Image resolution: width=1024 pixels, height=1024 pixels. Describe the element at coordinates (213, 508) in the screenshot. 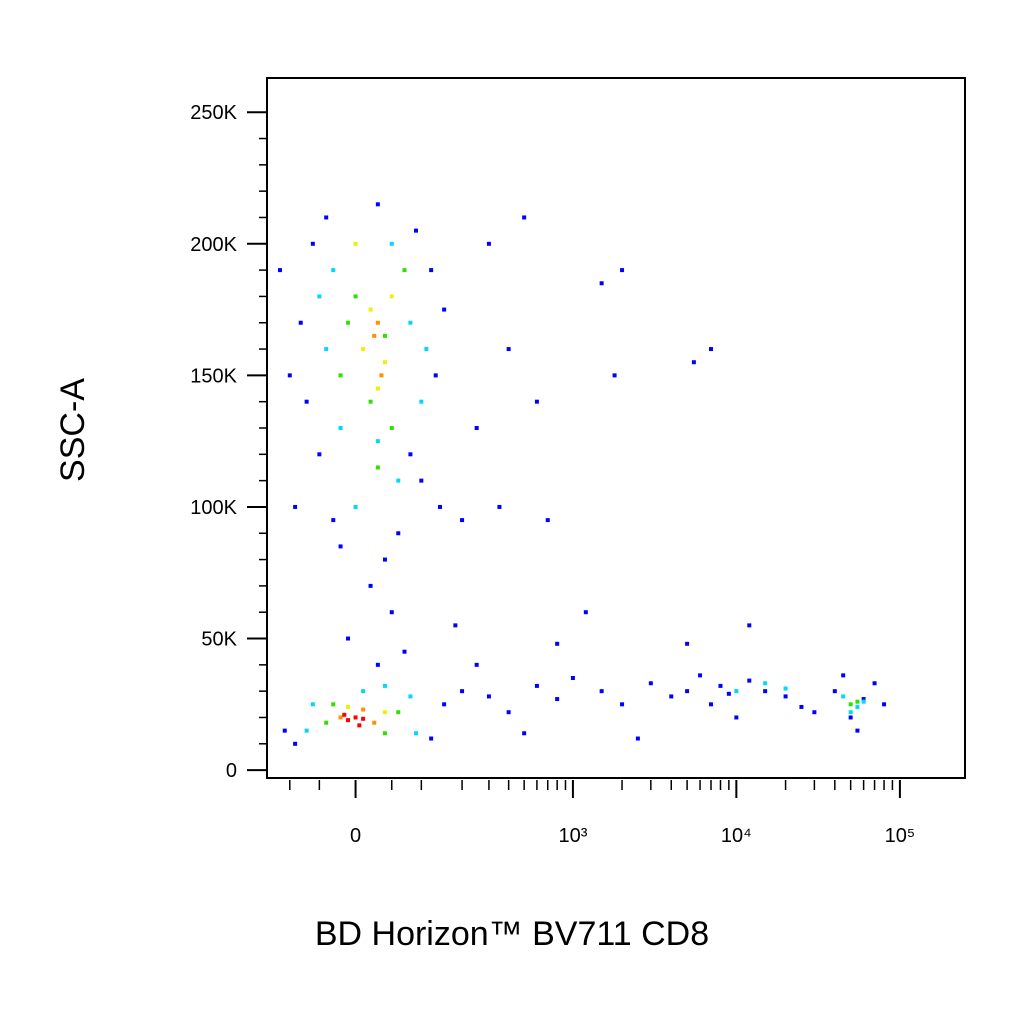

I see `y-tick-label: 100K` at that location.